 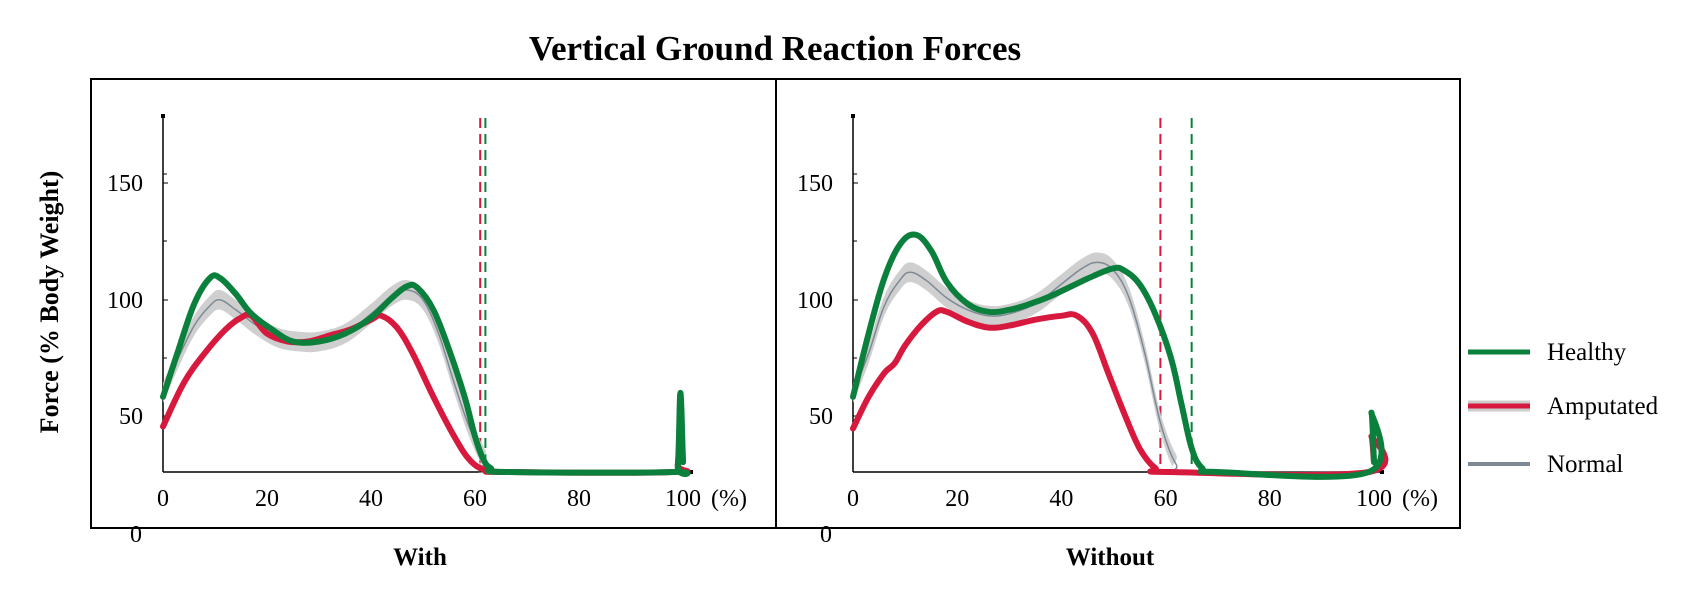 What do you see at coordinates (49, 302) in the screenshot?
I see `y-axis-label: Force (% Body Weight)` at bounding box center [49, 302].